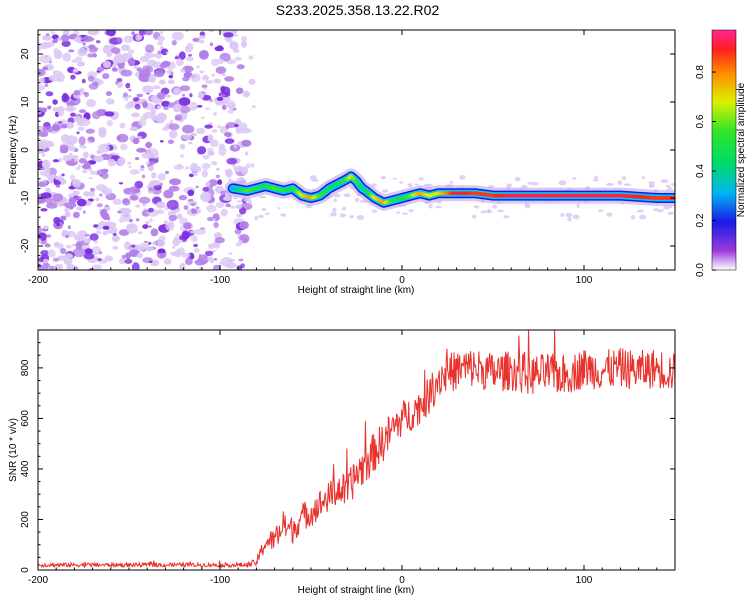 The height and width of the screenshot is (600, 750). Describe the element at coordinates (402, 280) in the screenshot. I see `x-tick-label: 0` at that location.